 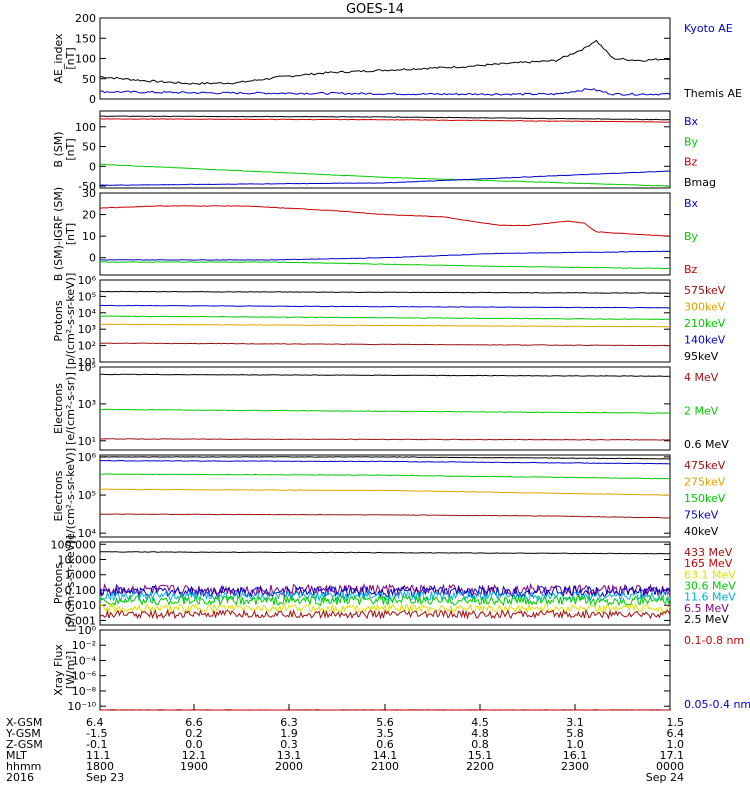 What do you see at coordinates (84, 660) in the screenshot?
I see `y-tick-label: 10⁻⁴` at bounding box center [84, 660].